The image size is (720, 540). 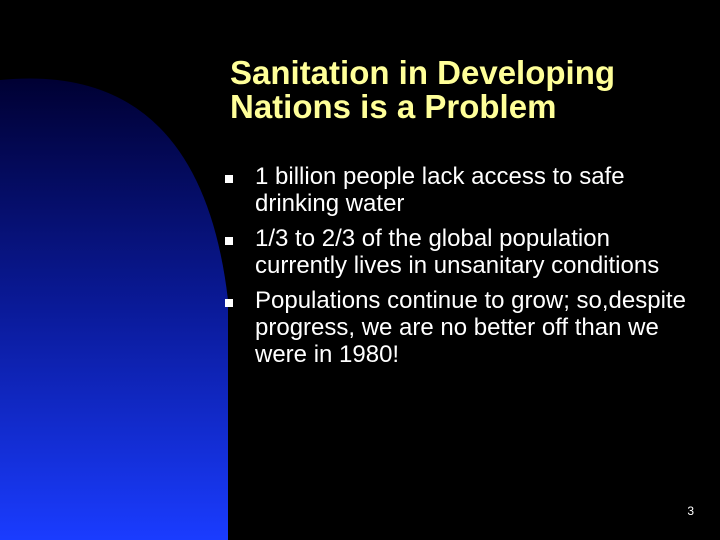 I want to click on page-number: 3, so click(x=690, y=511).